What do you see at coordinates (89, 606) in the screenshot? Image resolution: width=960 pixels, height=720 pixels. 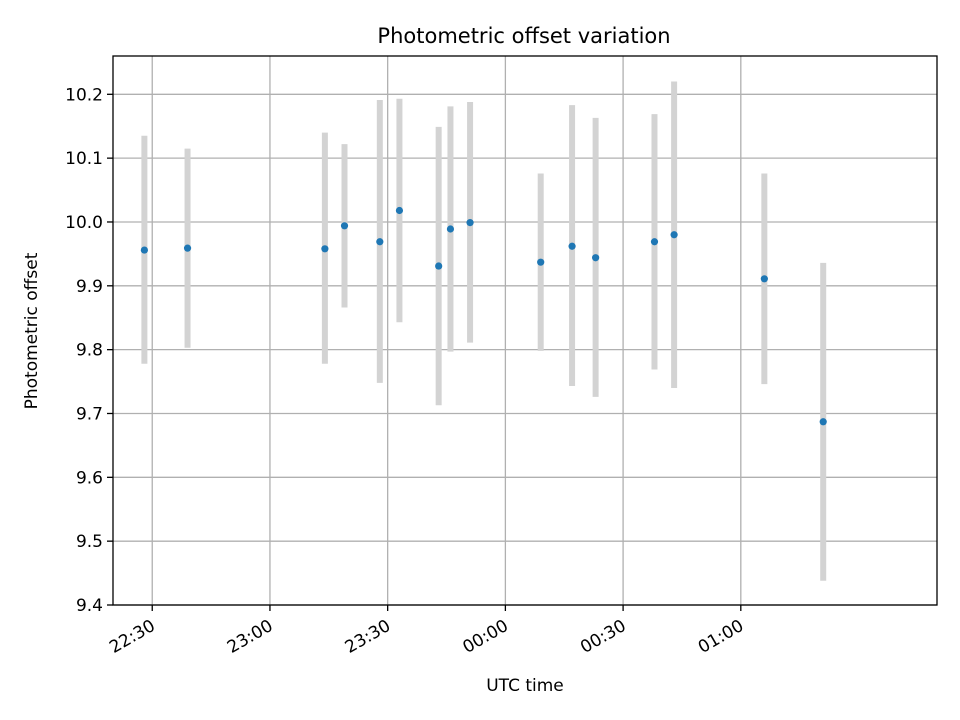 I see `y-tick-label: 9.4` at bounding box center [89, 606].